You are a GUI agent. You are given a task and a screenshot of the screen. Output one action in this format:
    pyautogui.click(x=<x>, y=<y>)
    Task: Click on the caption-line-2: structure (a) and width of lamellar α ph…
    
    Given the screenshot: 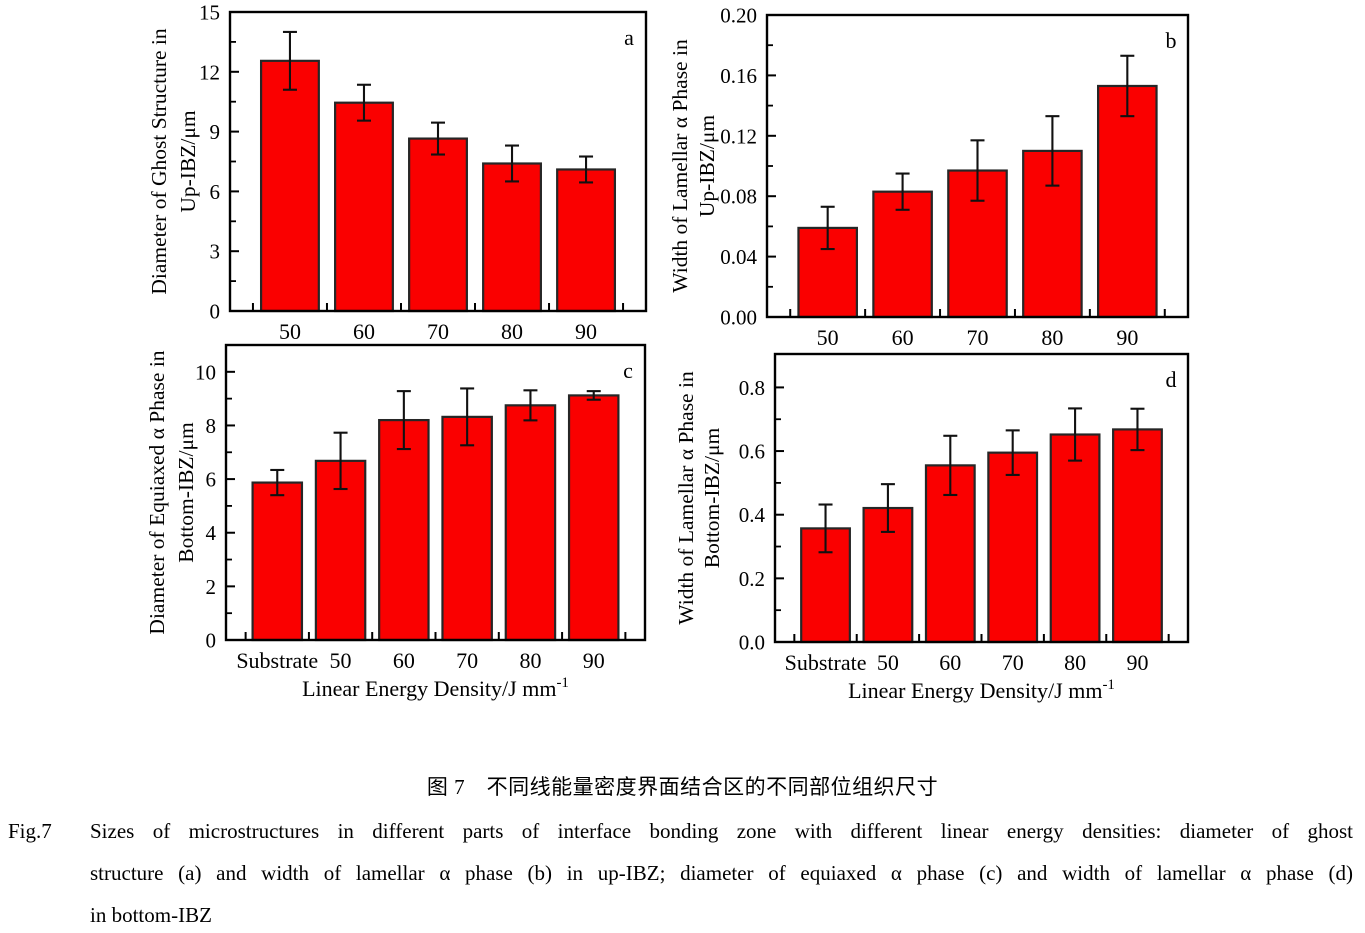 What is the action you would take?
    pyautogui.click(x=721, y=873)
    